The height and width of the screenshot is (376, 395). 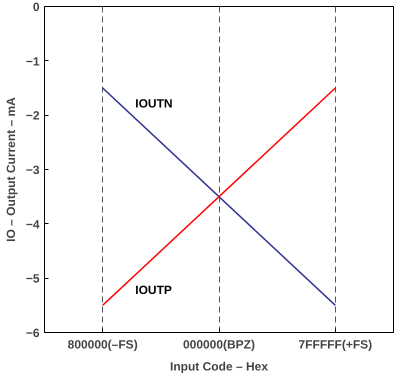 What do you see at coordinates (33, 333) in the screenshot?
I see `y-tick-label: −6` at bounding box center [33, 333].